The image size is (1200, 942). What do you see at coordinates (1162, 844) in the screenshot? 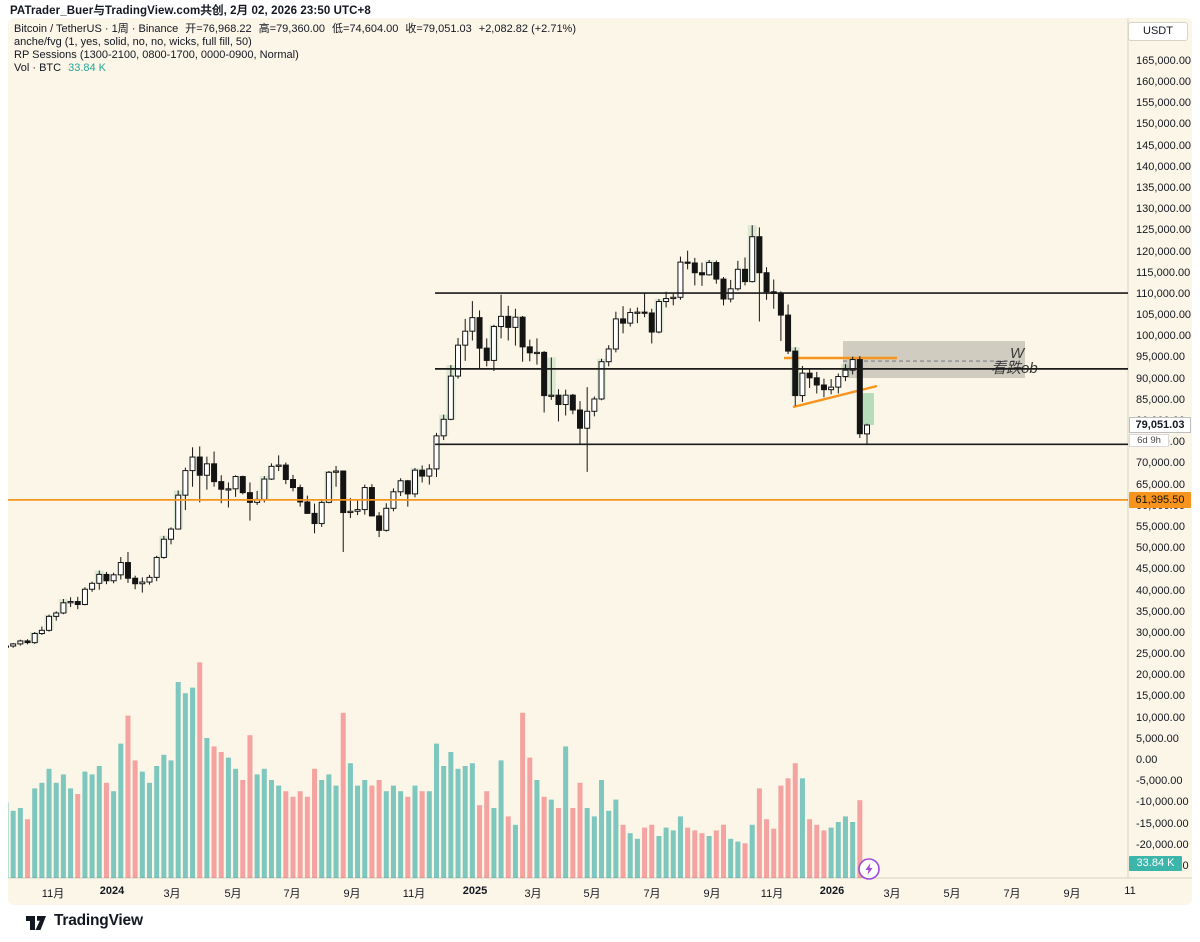
I see `price-tick-label: -20,000.00` at bounding box center [1162, 844].